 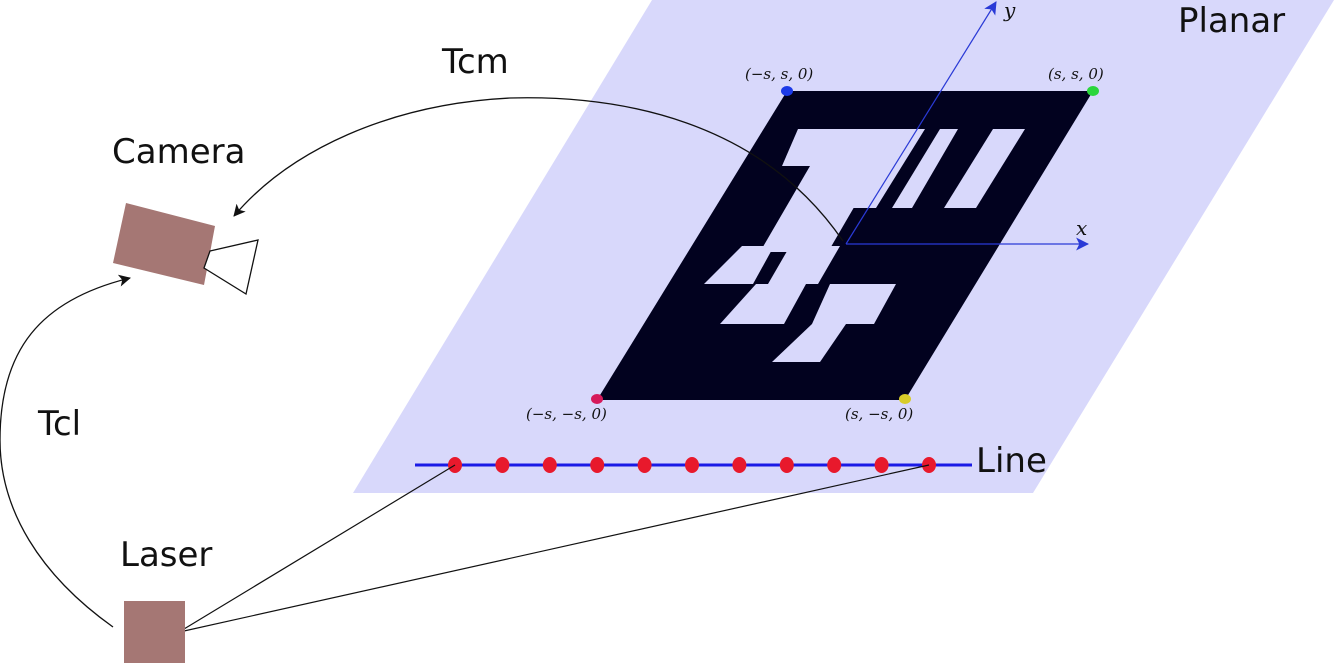 What do you see at coordinates (231, 267) in the screenshot?
I see `camera-lens` at bounding box center [231, 267].